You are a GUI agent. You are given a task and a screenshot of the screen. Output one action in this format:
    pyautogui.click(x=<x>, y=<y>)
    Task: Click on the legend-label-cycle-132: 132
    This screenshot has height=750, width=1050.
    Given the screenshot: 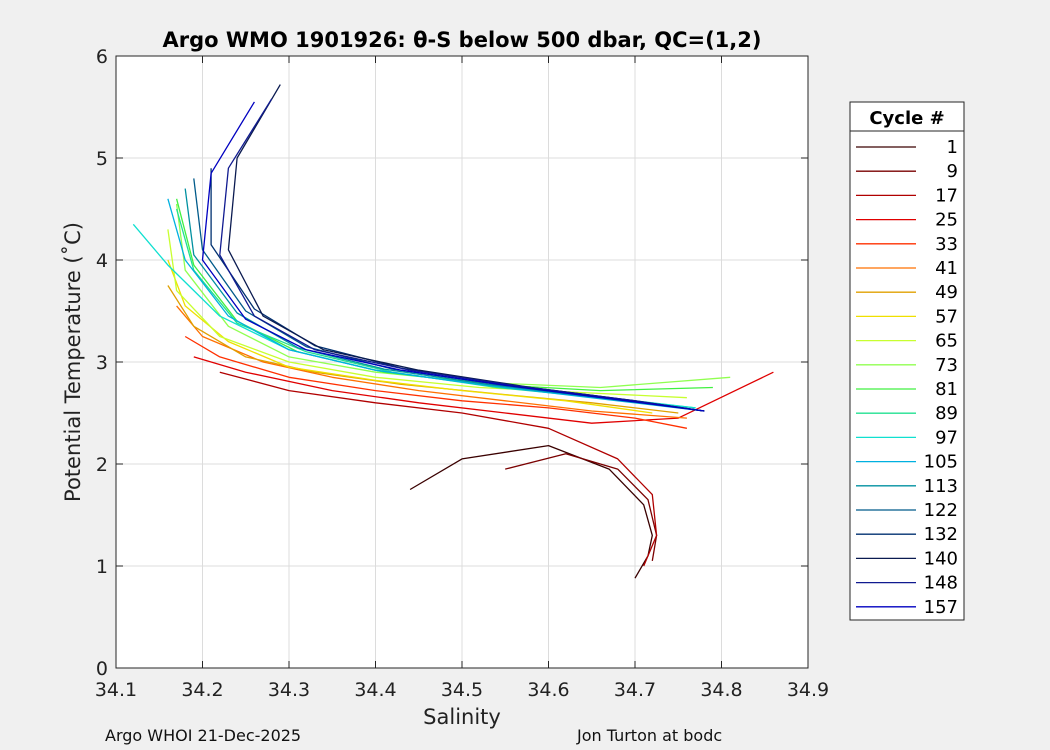 What is the action you would take?
    pyautogui.click(x=941, y=534)
    